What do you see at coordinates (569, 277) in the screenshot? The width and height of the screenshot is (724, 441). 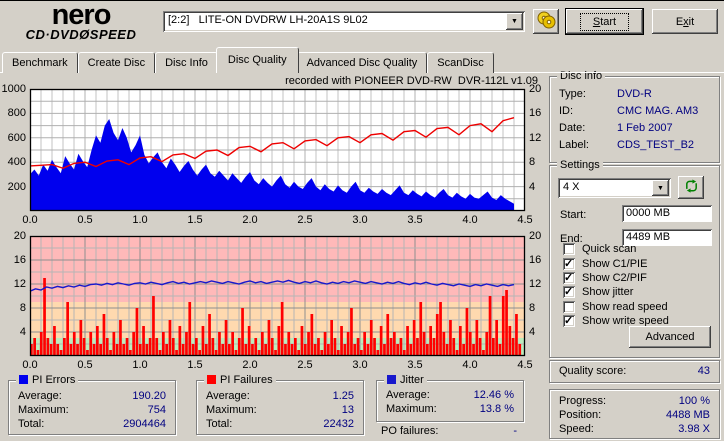 I see `show-c2-pif-checkbox` at bounding box center [569, 277].